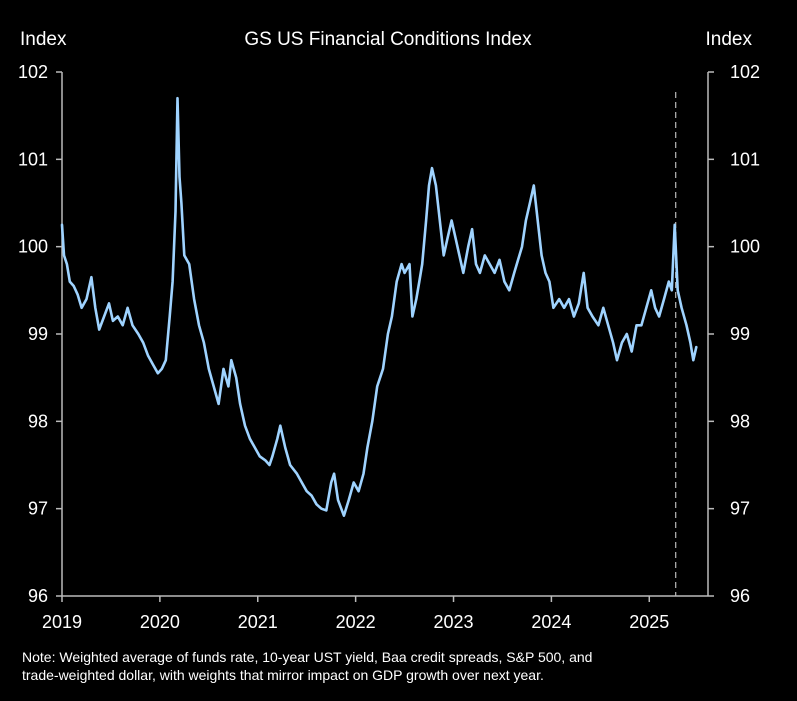  What do you see at coordinates (38, 509) in the screenshot?
I see `y-tick-label-left: 97` at bounding box center [38, 509].